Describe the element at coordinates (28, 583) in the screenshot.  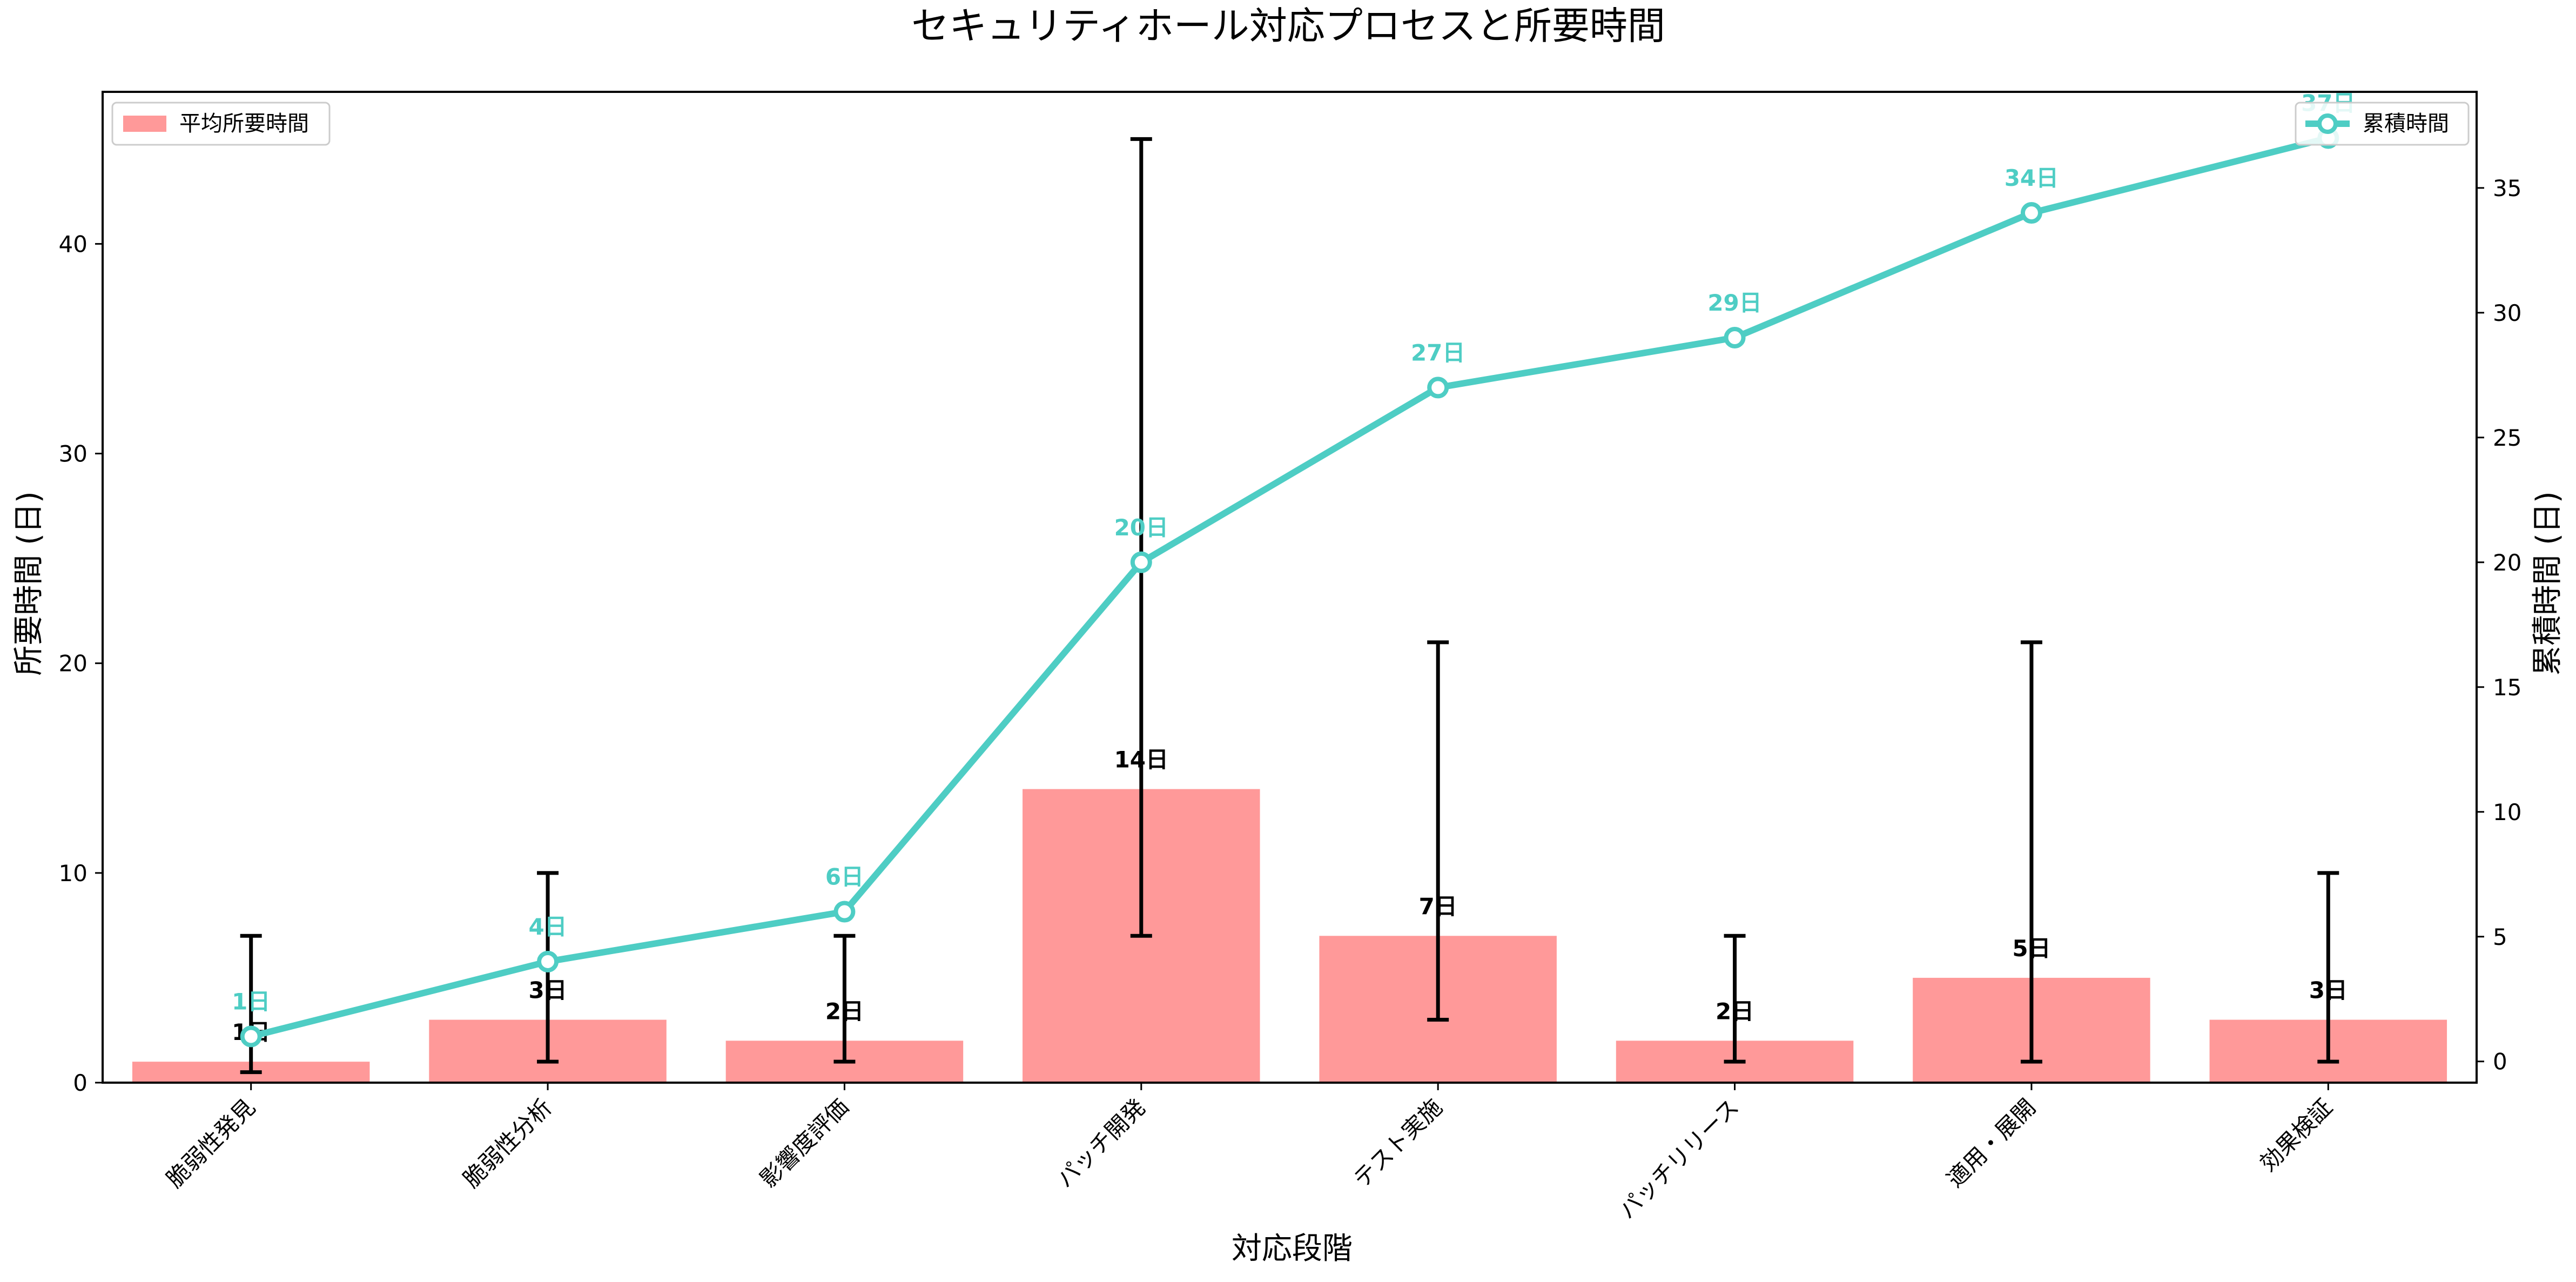
I see `y-axis-label: 所要時間 (日)` at that location.